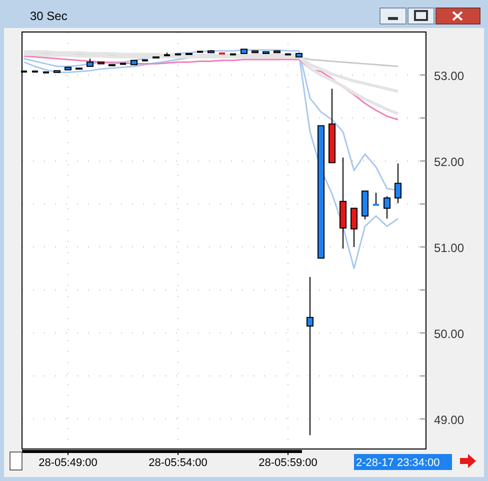  I want to click on text: 2-28-17 23:34:00, so click(398, 463).